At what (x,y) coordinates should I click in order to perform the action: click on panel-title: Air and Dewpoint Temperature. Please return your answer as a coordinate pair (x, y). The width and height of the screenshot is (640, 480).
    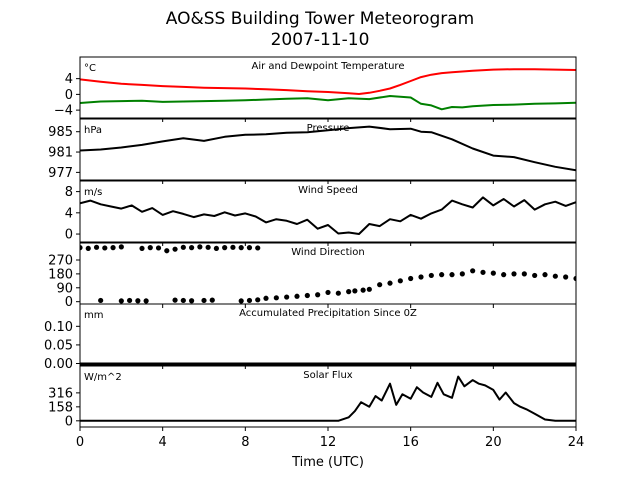
    Looking at the image, I should click on (328, 66).